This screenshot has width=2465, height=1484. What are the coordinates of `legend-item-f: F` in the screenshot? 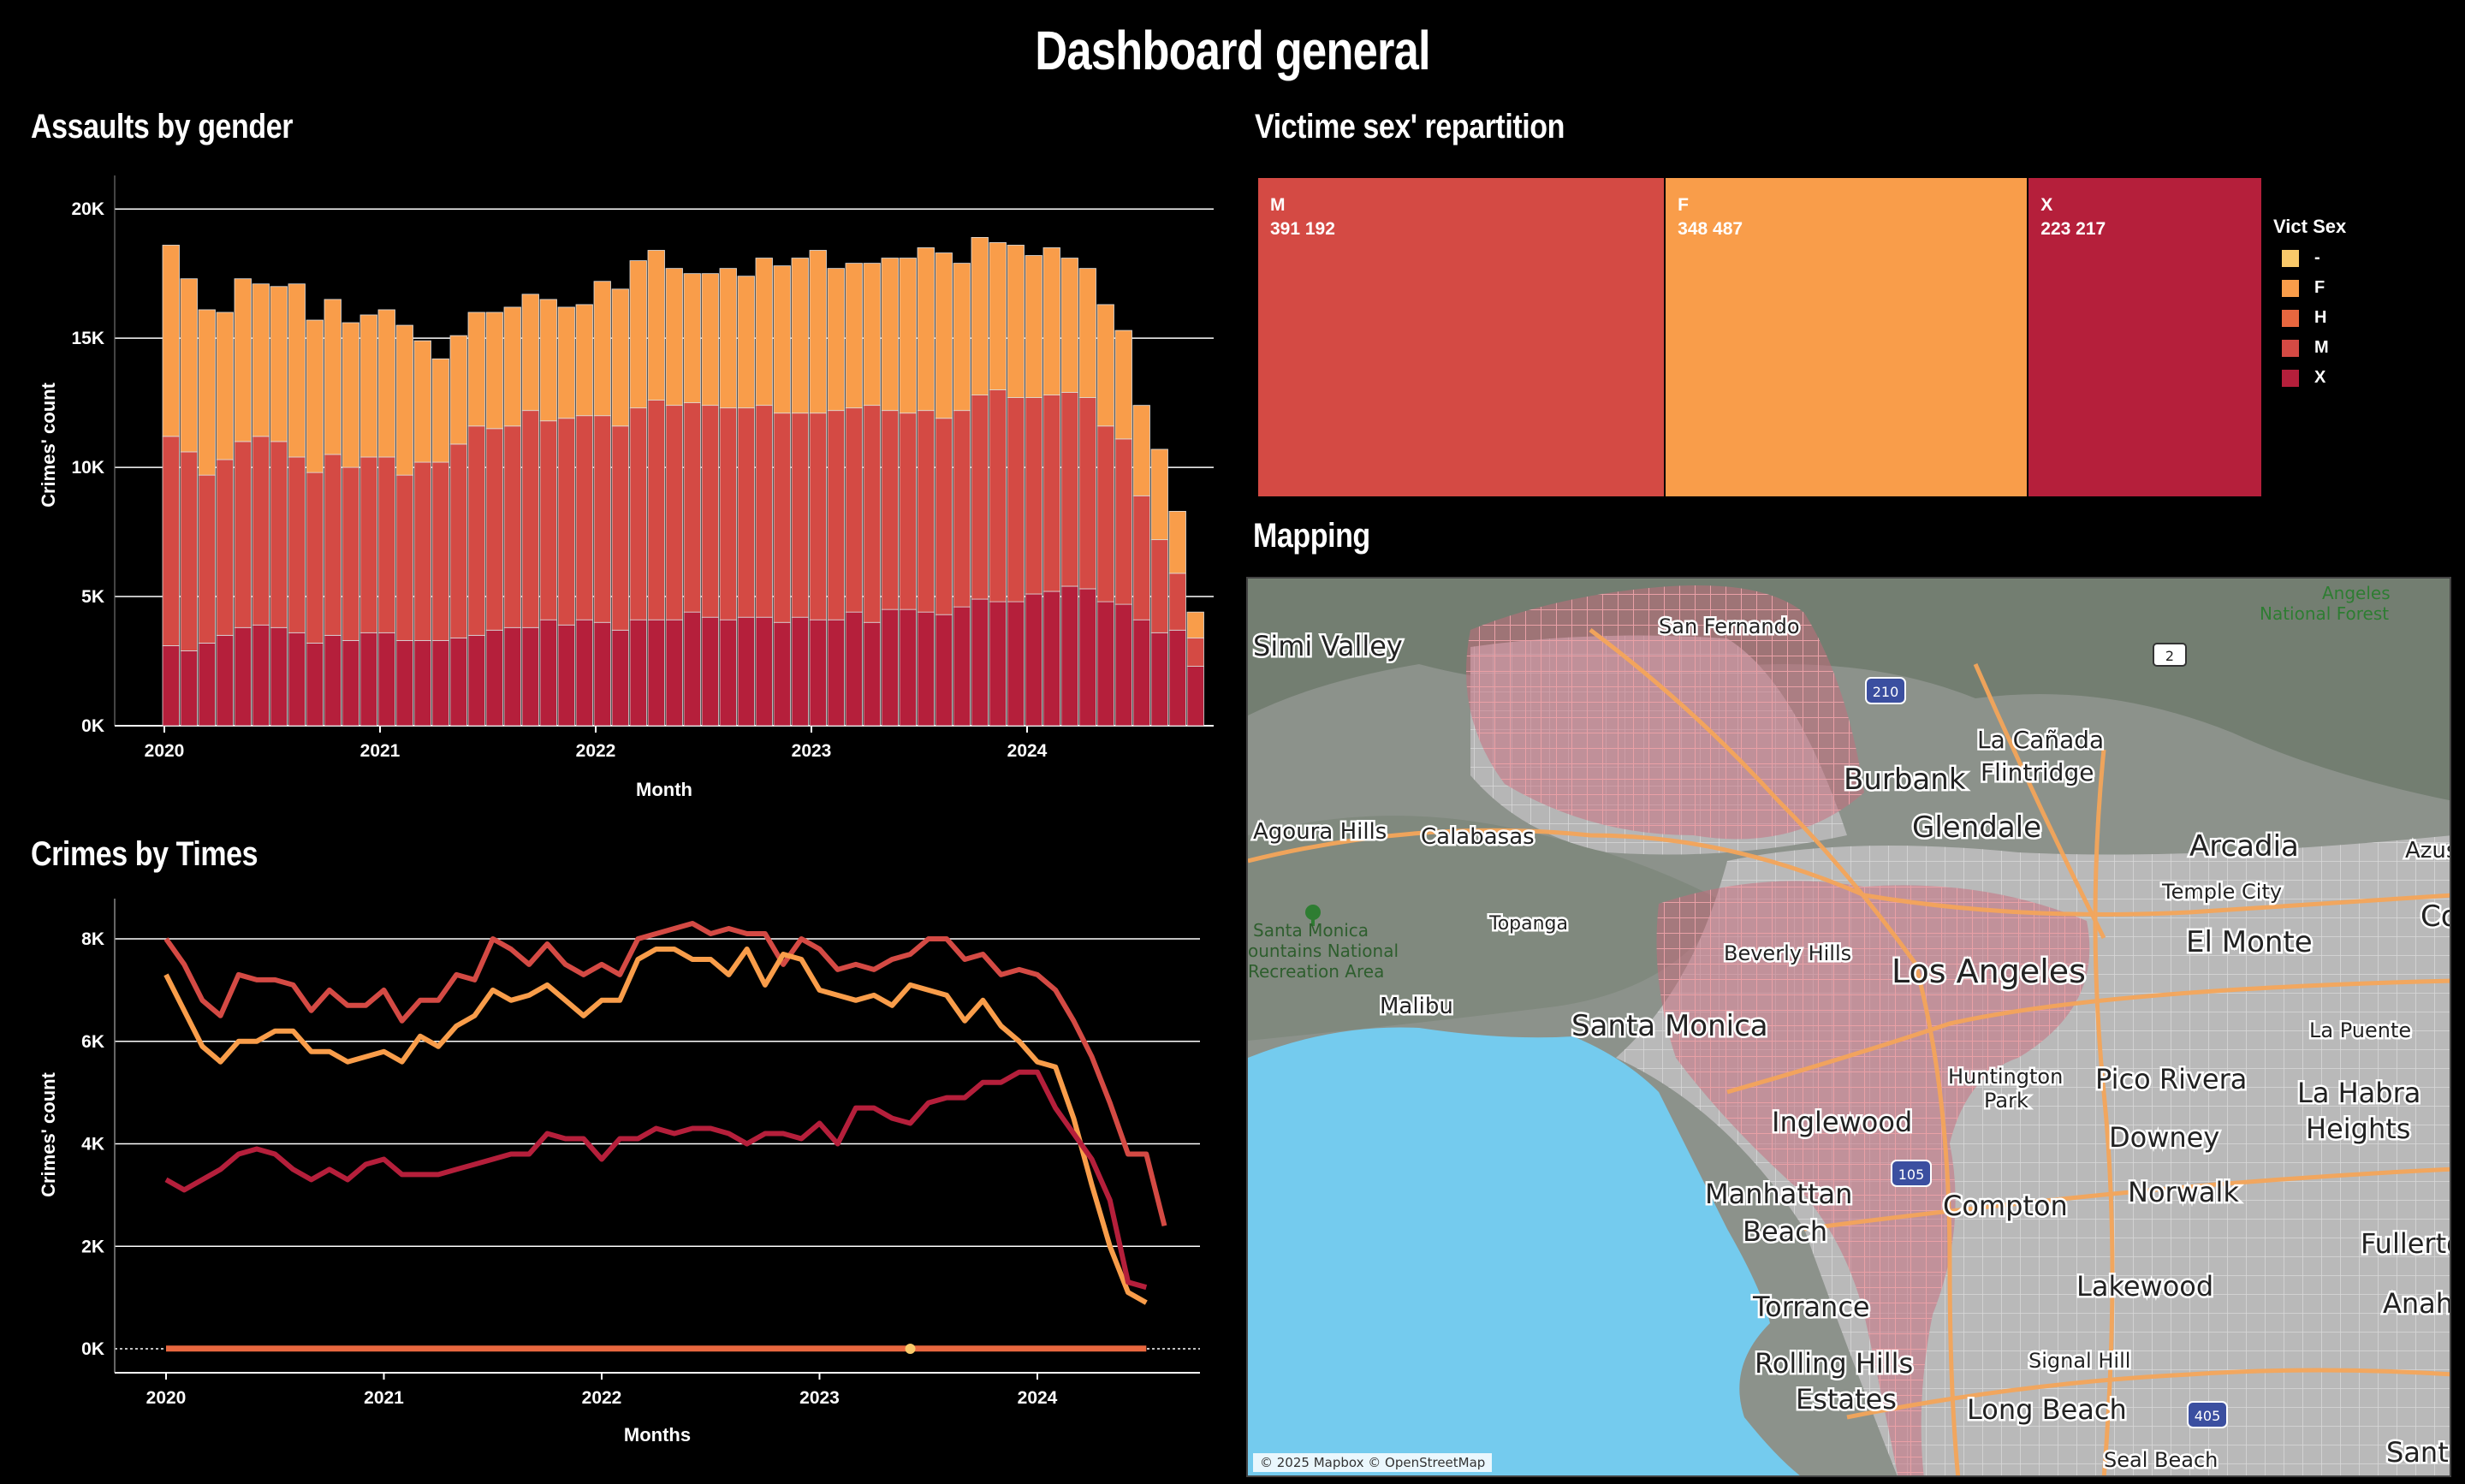 It's located at (2309, 288).